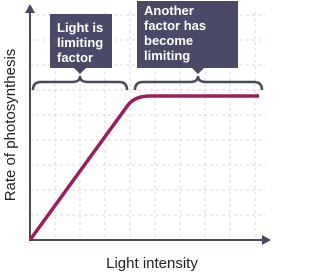 The height and width of the screenshot is (275, 320). What do you see at coordinates (198, 83) in the screenshot?
I see `brace-right` at bounding box center [198, 83].